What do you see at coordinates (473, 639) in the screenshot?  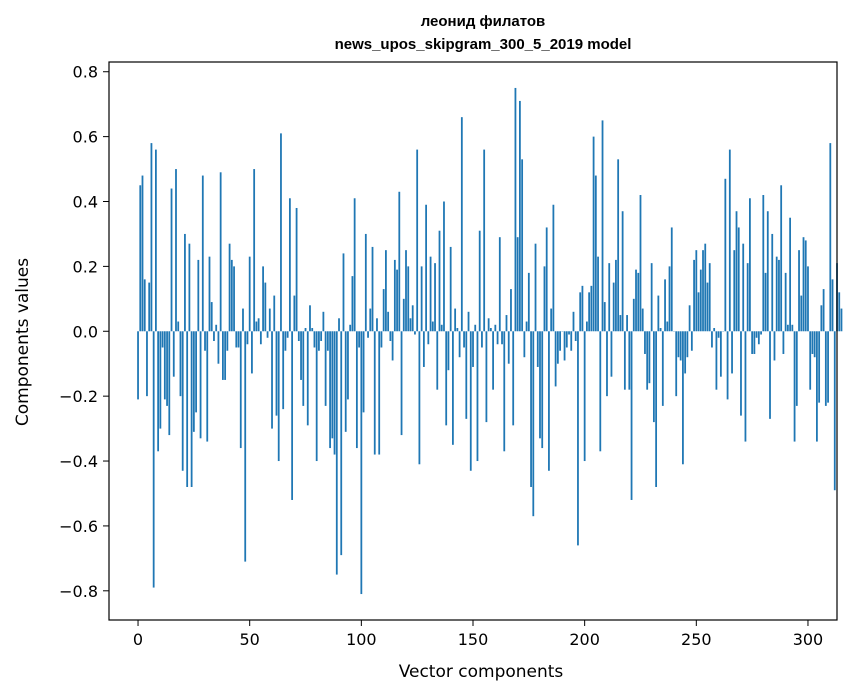 I see `x-tick-label: 150` at bounding box center [473, 639].